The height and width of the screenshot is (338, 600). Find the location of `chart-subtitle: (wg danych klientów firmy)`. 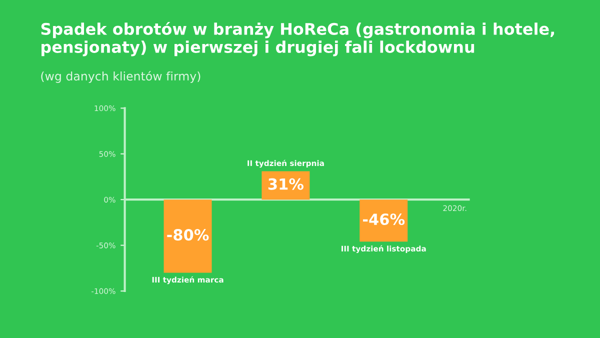

chart-subtitle: (wg danych klientów firmy) is located at coordinates (120, 76).